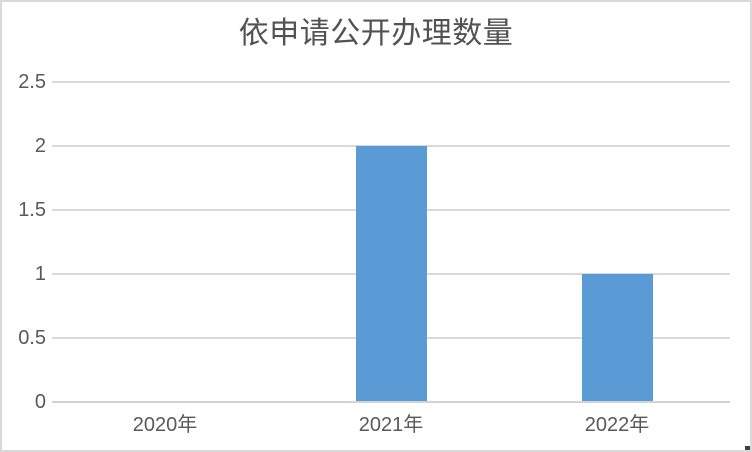  I want to click on y-tick-label: 2.5, so click(32, 82).